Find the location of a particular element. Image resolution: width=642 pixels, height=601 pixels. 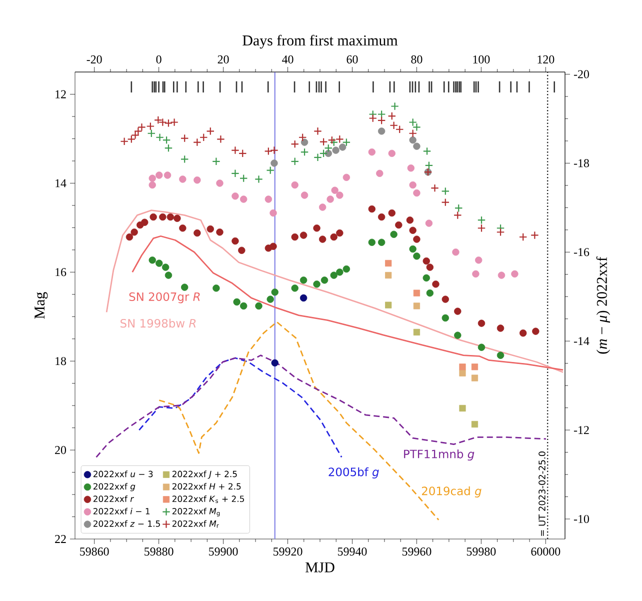

x-axis-title: MJD is located at coordinates (319, 567).